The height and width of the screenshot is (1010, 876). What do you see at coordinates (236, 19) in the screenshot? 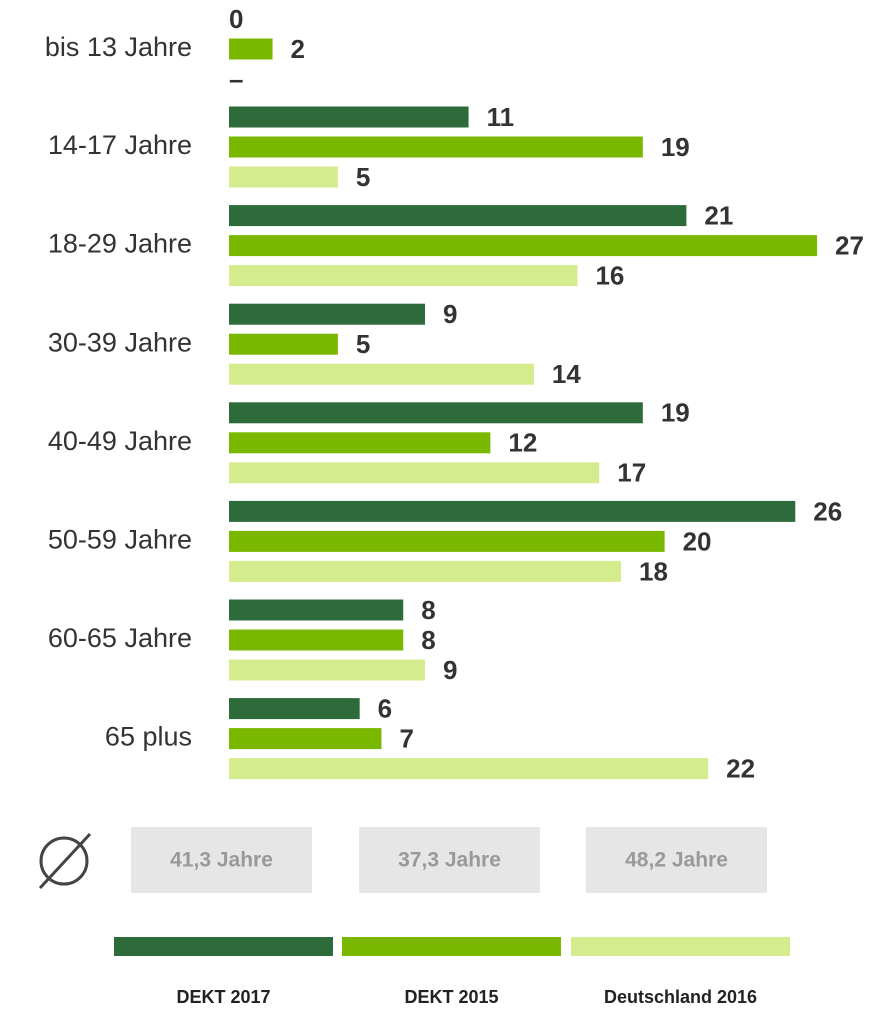
I see `value-label: 0` at bounding box center [236, 19].